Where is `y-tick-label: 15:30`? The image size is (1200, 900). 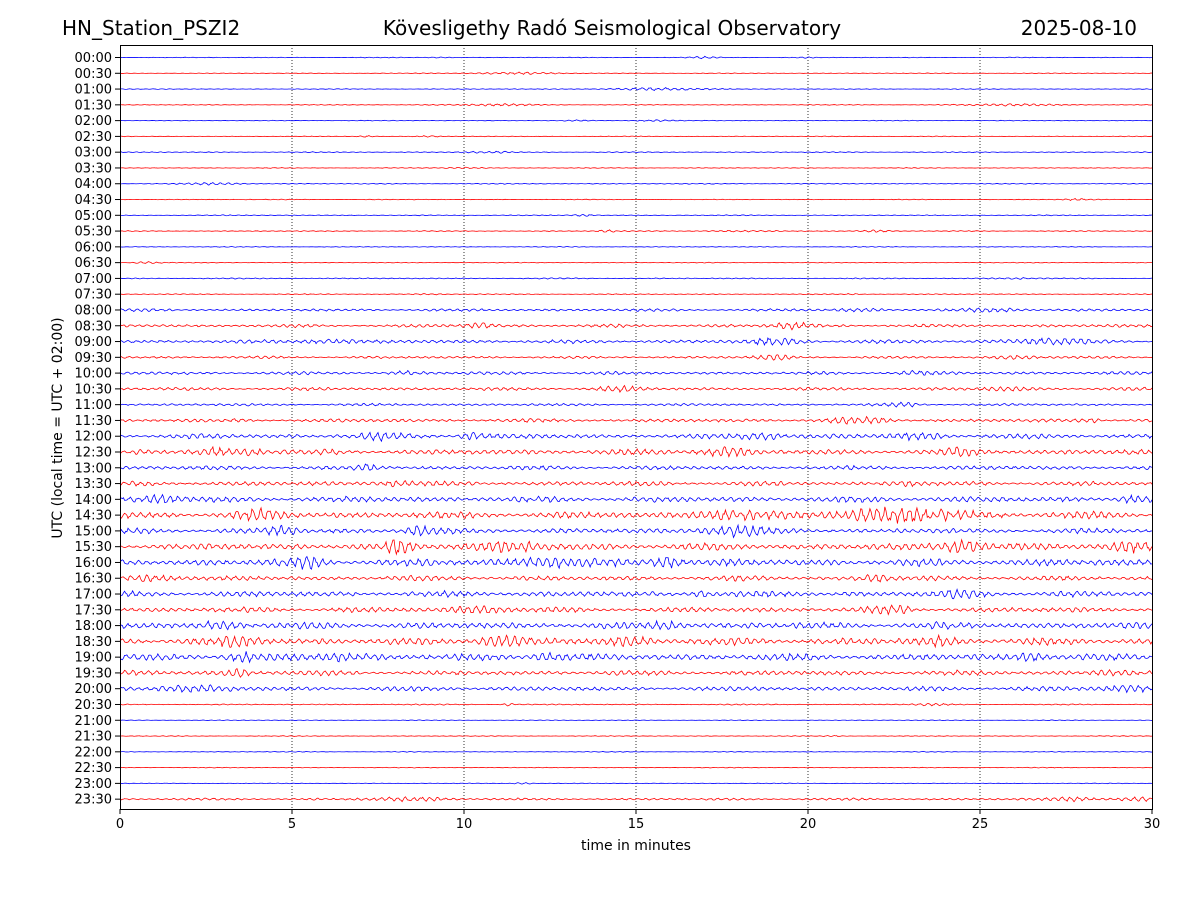
y-tick-label: 15:30 is located at coordinates (93, 547).